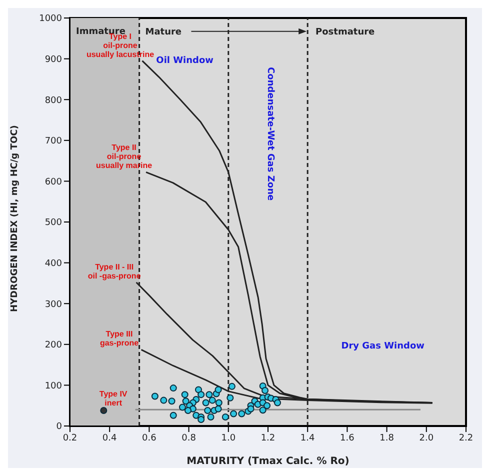 The width and height of the screenshot is (490, 476). I want to click on y-axis-title: HYDROGEN INDEX (HI, mg HC/g TOC), so click(15, 218).